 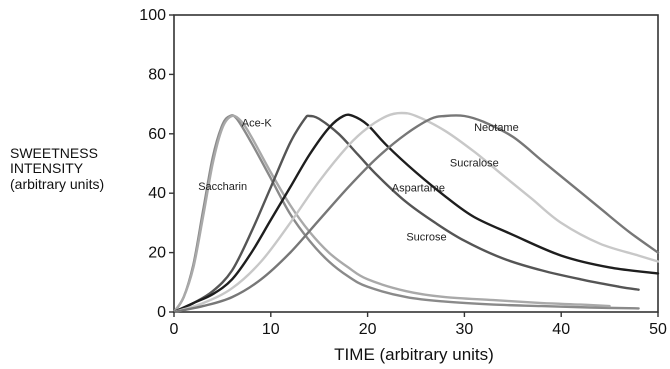 What do you see at coordinates (368, 329) in the screenshot?
I see `x-tick-label: 20` at bounding box center [368, 329].